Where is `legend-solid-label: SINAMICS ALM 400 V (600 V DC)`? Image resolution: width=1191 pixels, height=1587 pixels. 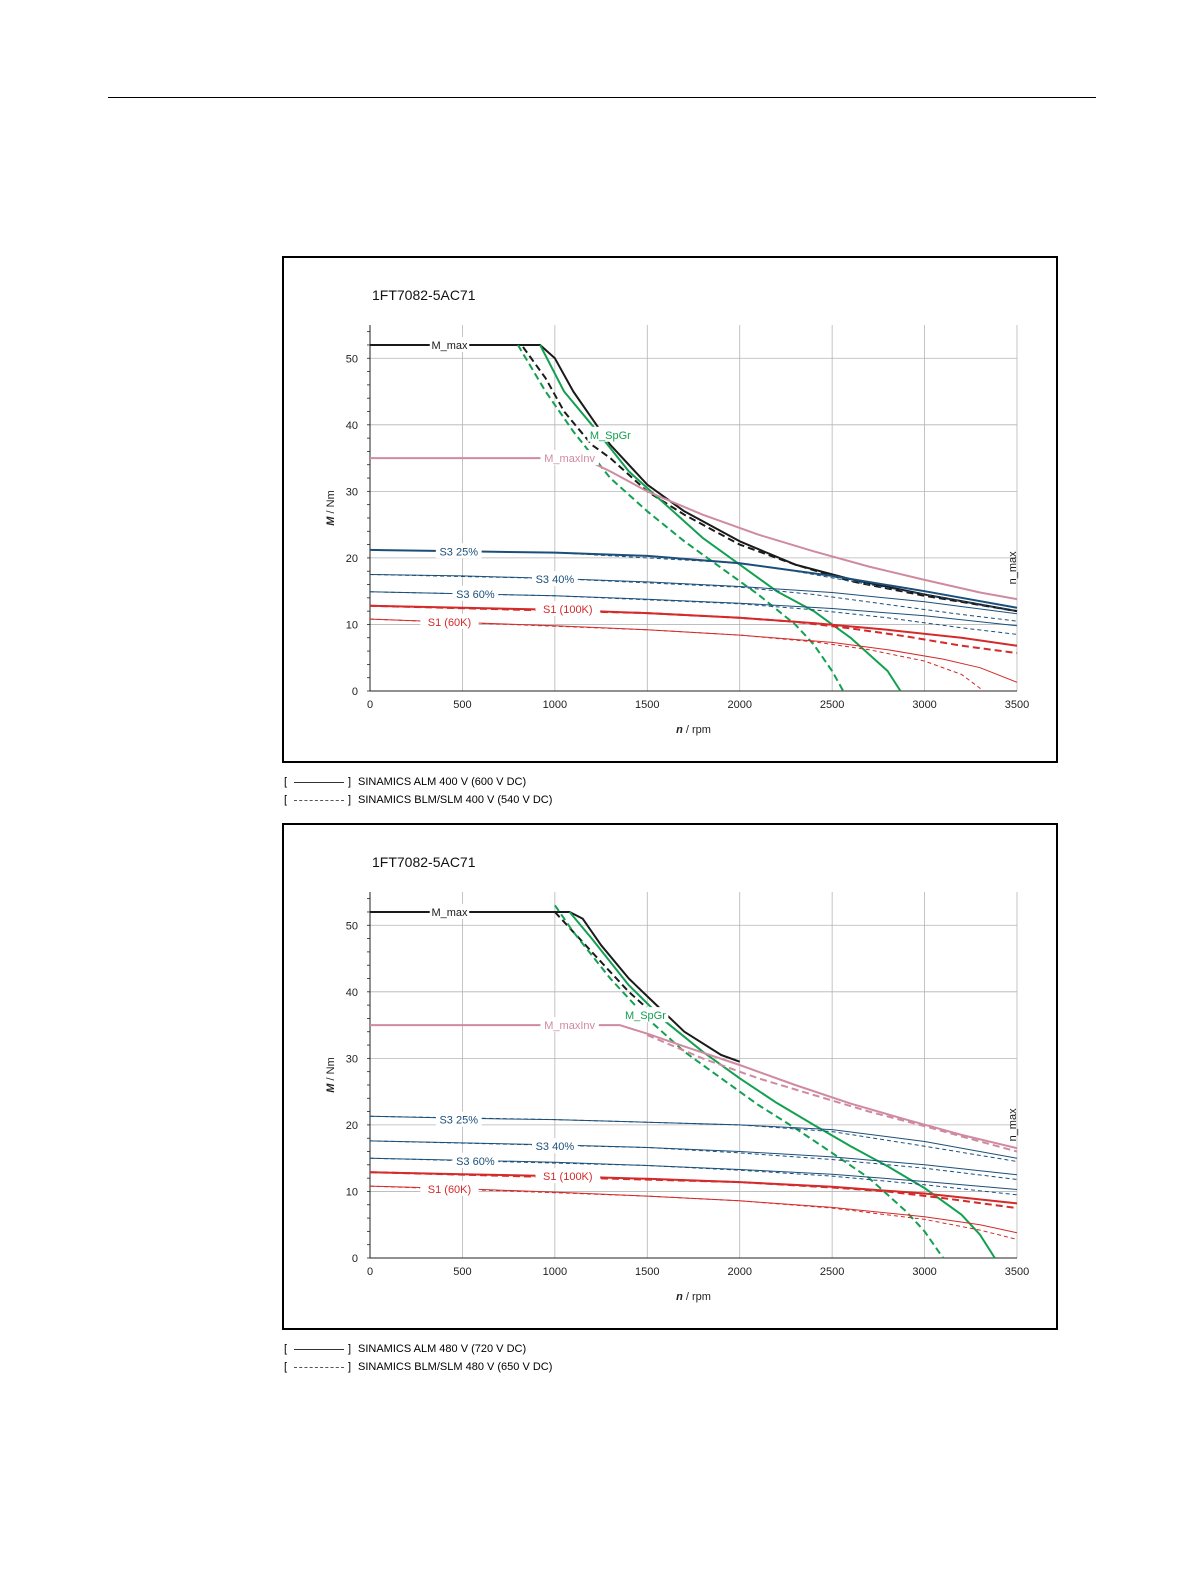
legend-solid-label: SINAMICS ALM 400 V (600 V DC) is located at coordinates (442, 782).